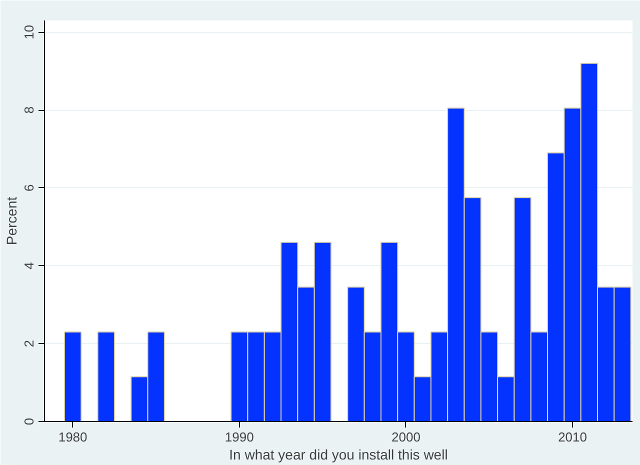 The image size is (640, 465). Describe the element at coordinates (29, 344) in the screenshot. I see `y-tick-label: 2` at that location.